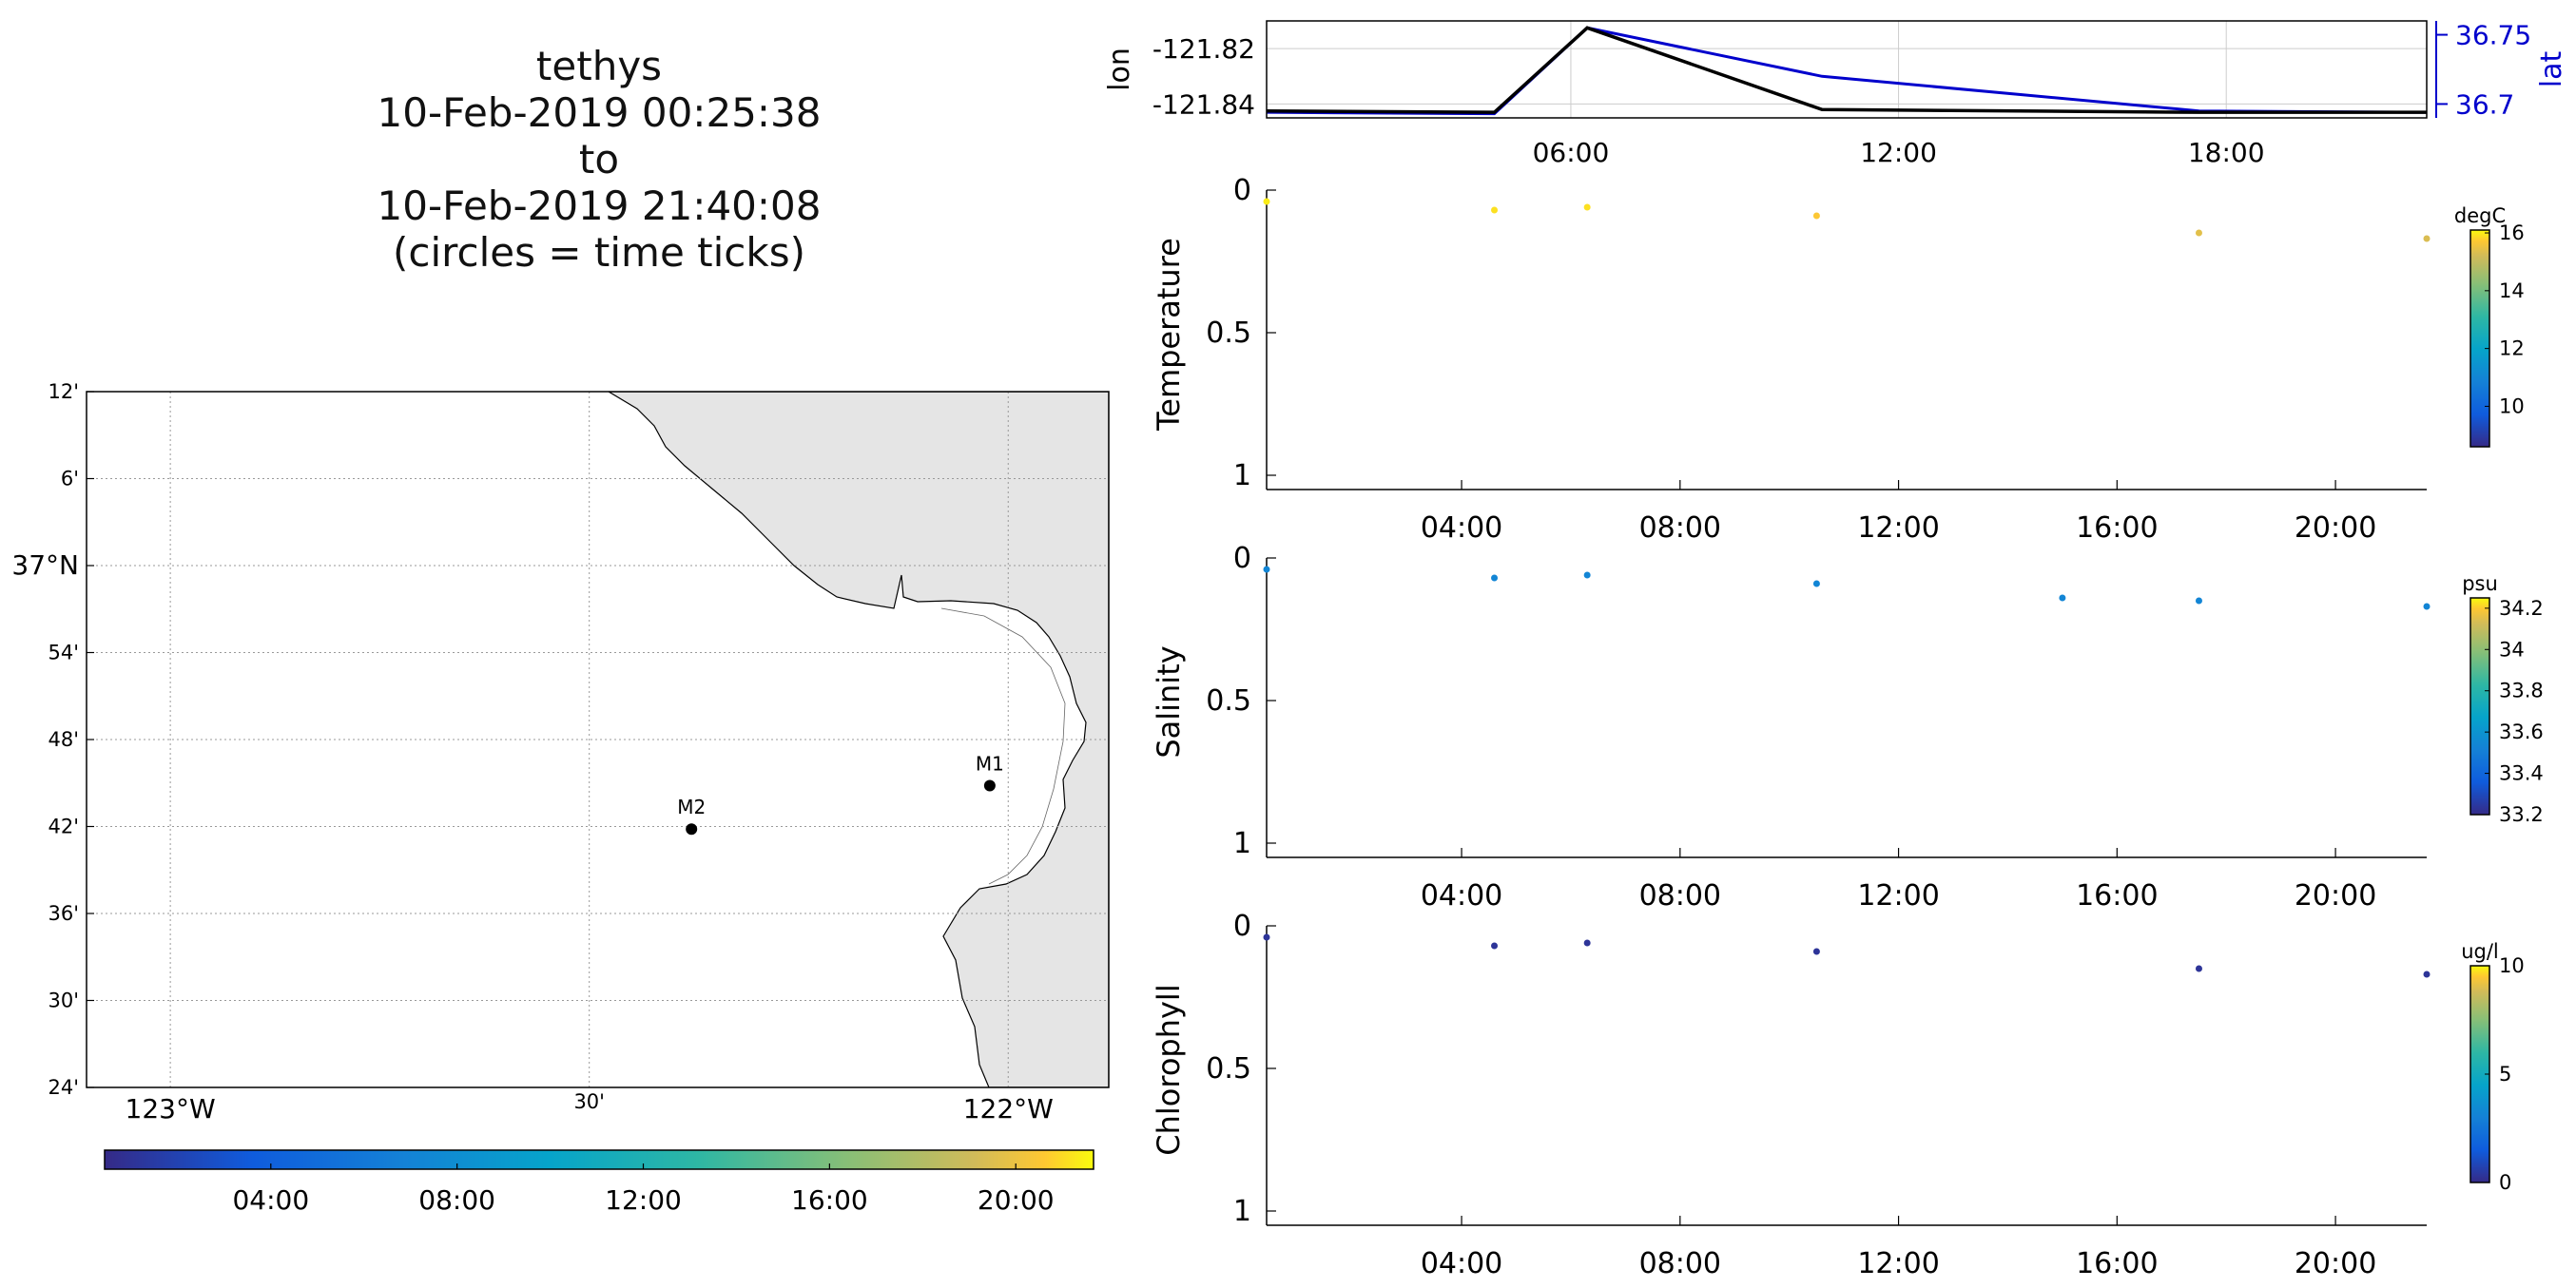 The image size is (2576, 1288). I want to click on title-vehicle: tethys, so click(599, 66).